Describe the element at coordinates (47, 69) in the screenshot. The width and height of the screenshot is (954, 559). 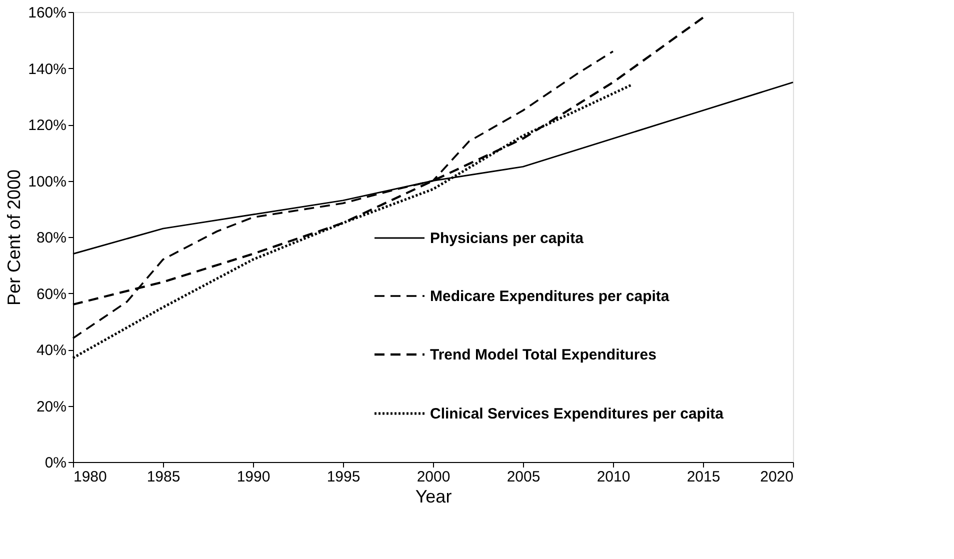
I see `y-tick-label: 140%` at that location.